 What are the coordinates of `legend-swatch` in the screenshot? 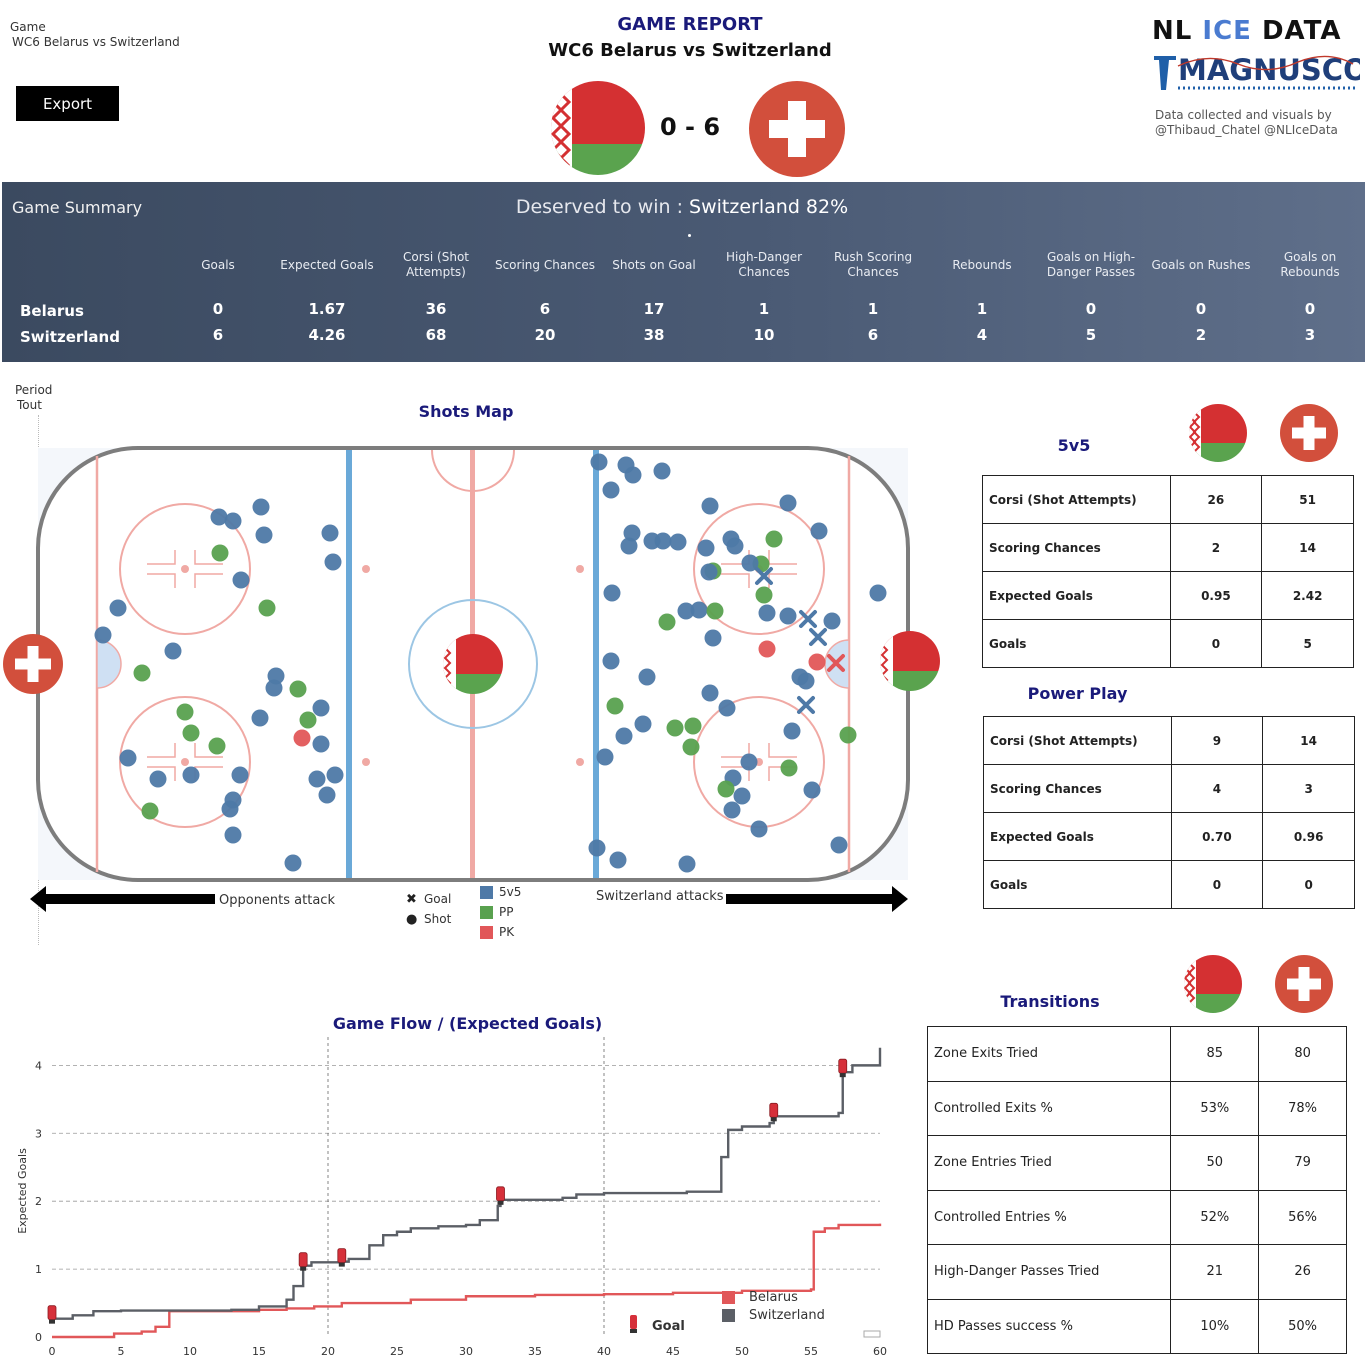 It's located at (728, 1297).